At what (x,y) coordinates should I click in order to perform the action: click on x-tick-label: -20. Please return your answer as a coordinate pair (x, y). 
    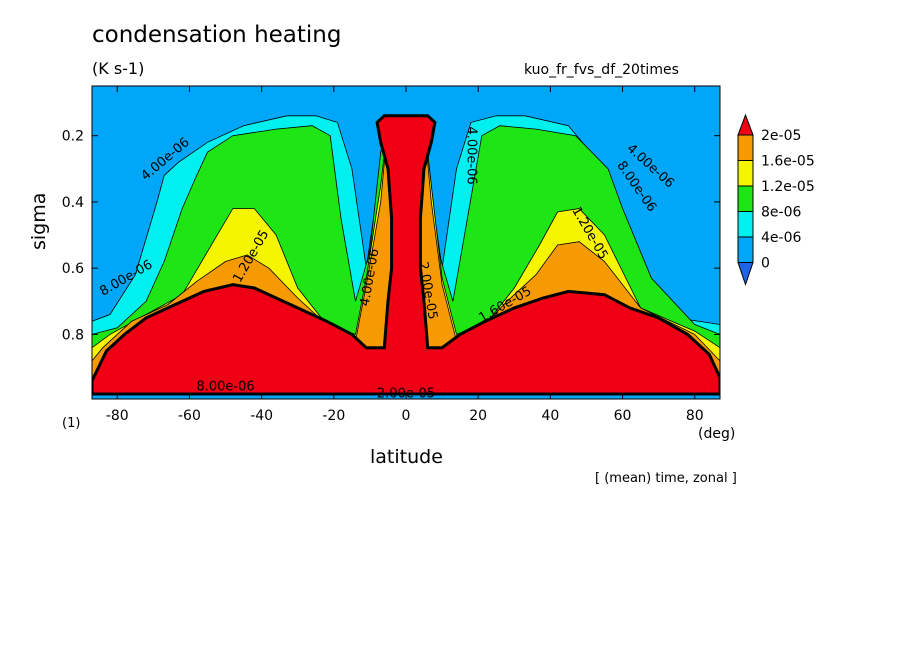
    Looking at the image, I should click on (333, 416).